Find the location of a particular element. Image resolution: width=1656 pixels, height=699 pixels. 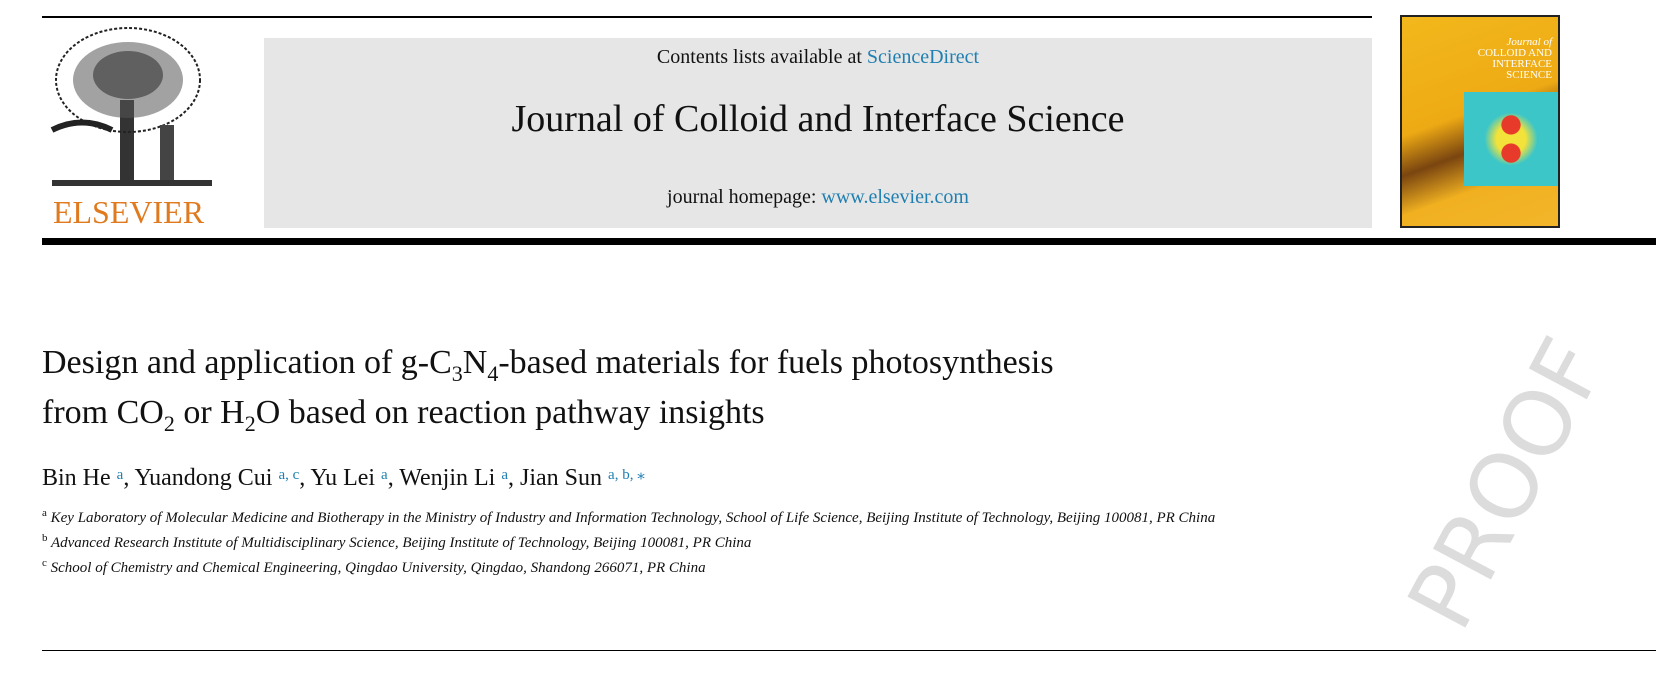

top-rule is located at coordinates (707, 17).